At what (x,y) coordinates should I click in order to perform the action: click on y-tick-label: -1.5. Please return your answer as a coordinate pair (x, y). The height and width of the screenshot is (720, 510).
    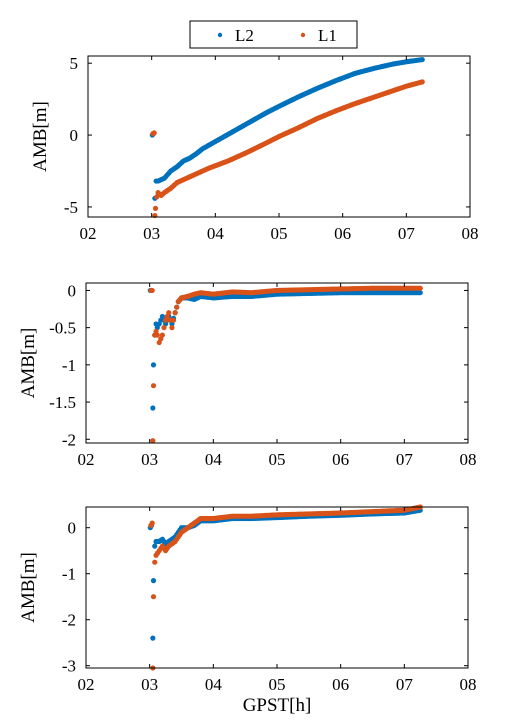
    Looking at the image, I should click on (62, 402).